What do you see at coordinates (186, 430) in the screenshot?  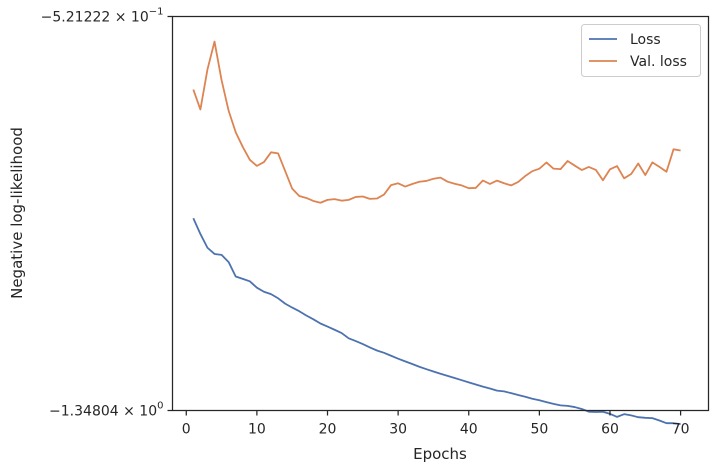 I see `x-tick-label: 0` at bounding box center [186, 430].